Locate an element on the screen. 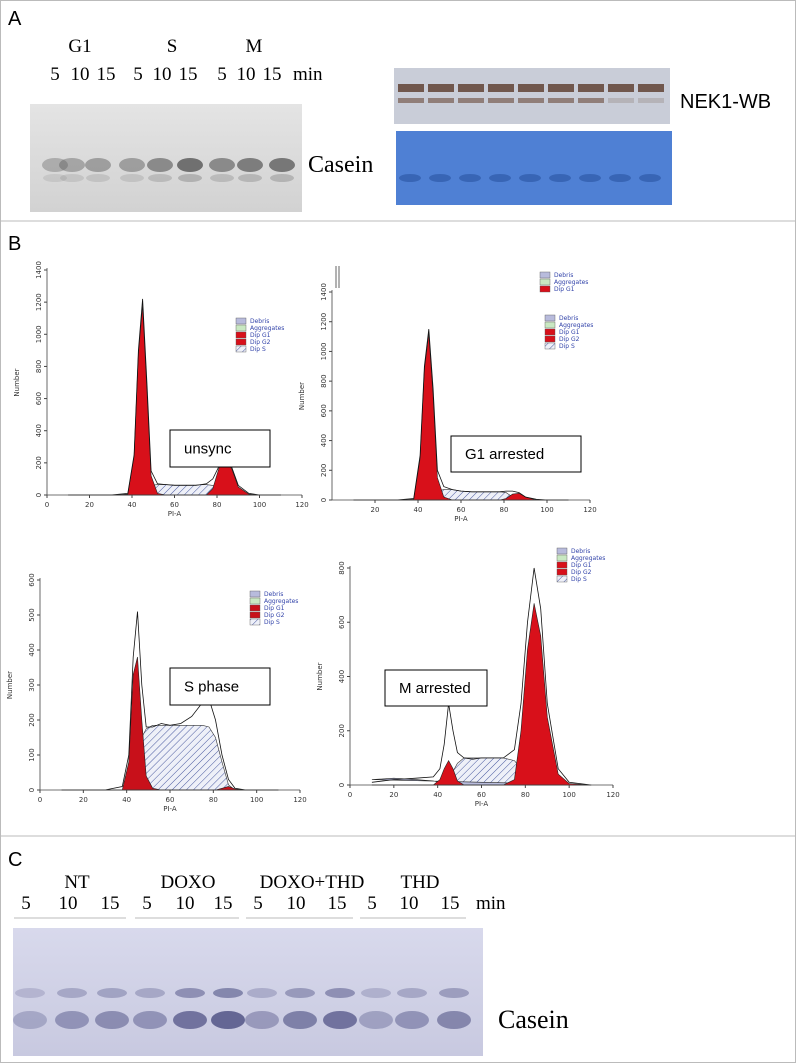  x-axis-label: PI-A is located at coordinates (175, 514).